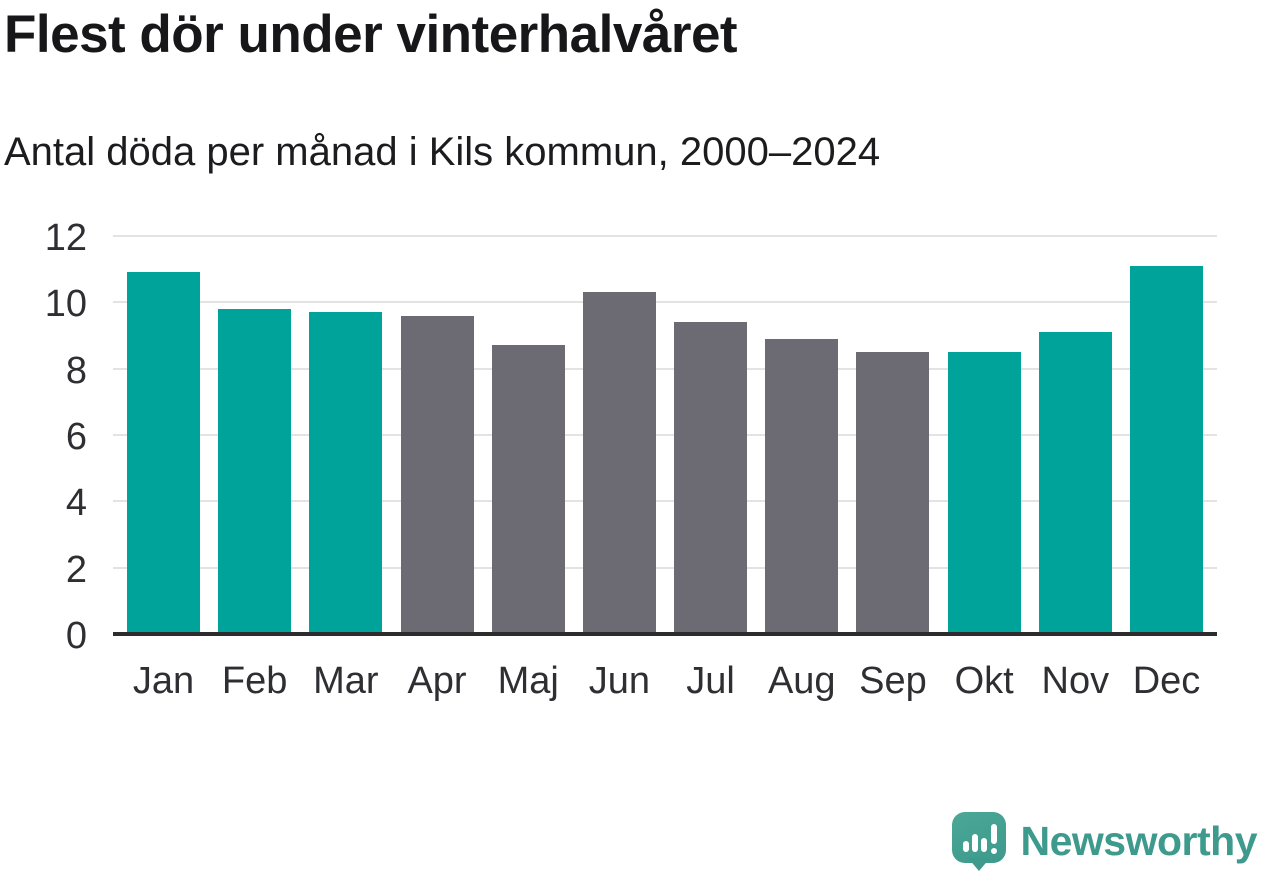 The width and height of the screenshot is (1262, 879). I want to click on x-axis-line, so click(665, 634).